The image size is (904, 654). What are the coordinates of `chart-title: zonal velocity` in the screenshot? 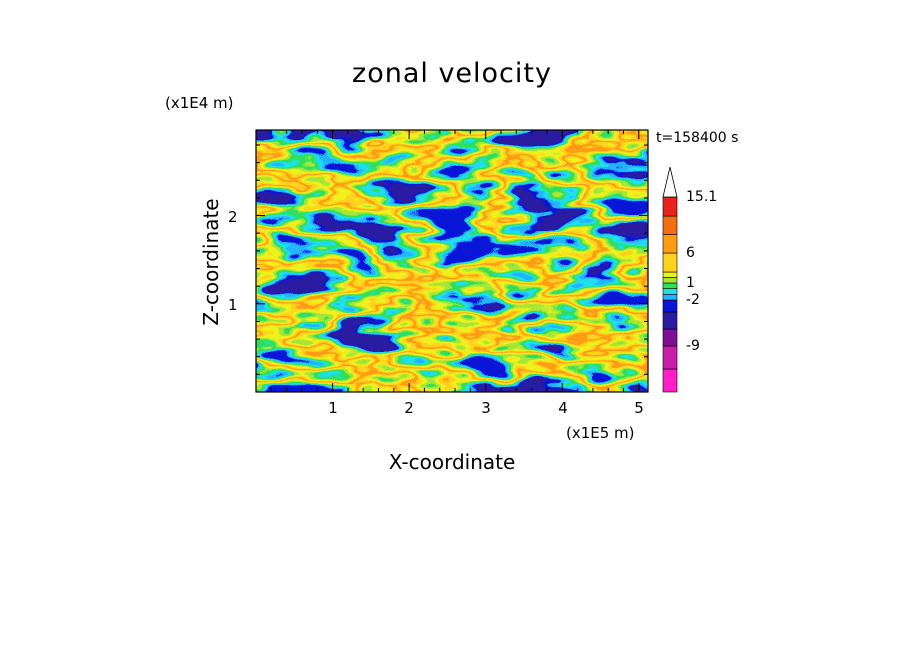 It's located at (452, 73).